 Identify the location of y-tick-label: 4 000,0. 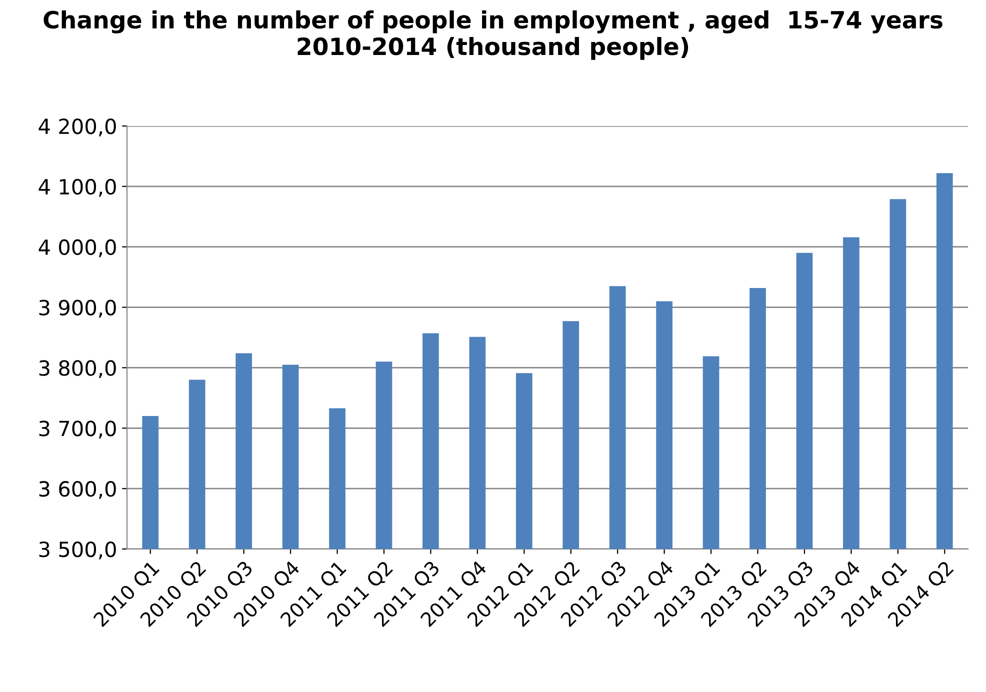
(77, 248).